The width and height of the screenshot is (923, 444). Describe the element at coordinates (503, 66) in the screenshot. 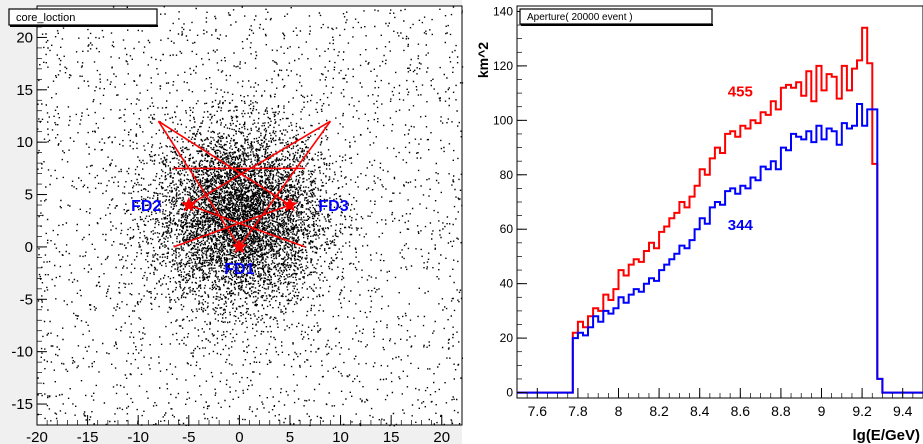

I see `y-tick-label: 120` at that location.